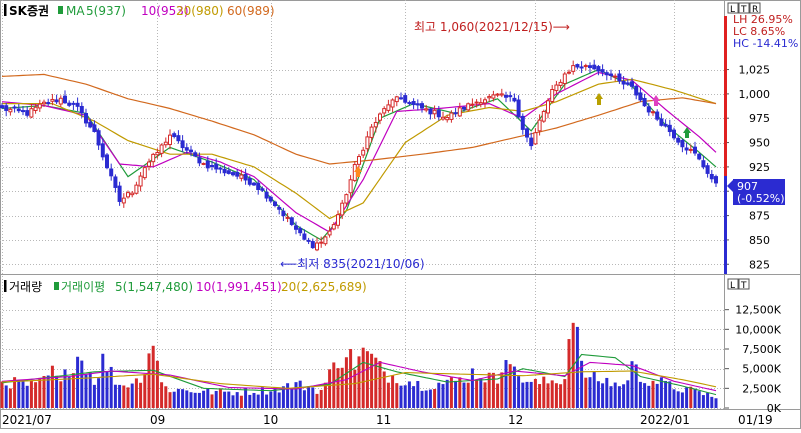 The height and width of the screenshot is (433, 801). I want to click on stat-lh: LH 26.95%, so click(763, 19).